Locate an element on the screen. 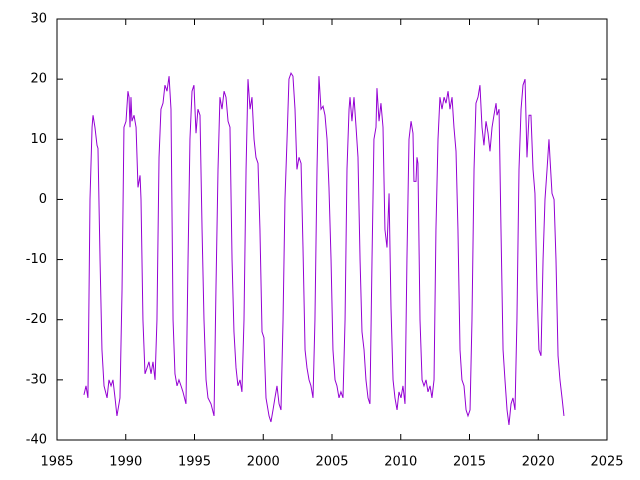 Image resolution: width=640 pixels, height=480 pixels. y-tick-label: -20 is located at coordinates (36, 319).